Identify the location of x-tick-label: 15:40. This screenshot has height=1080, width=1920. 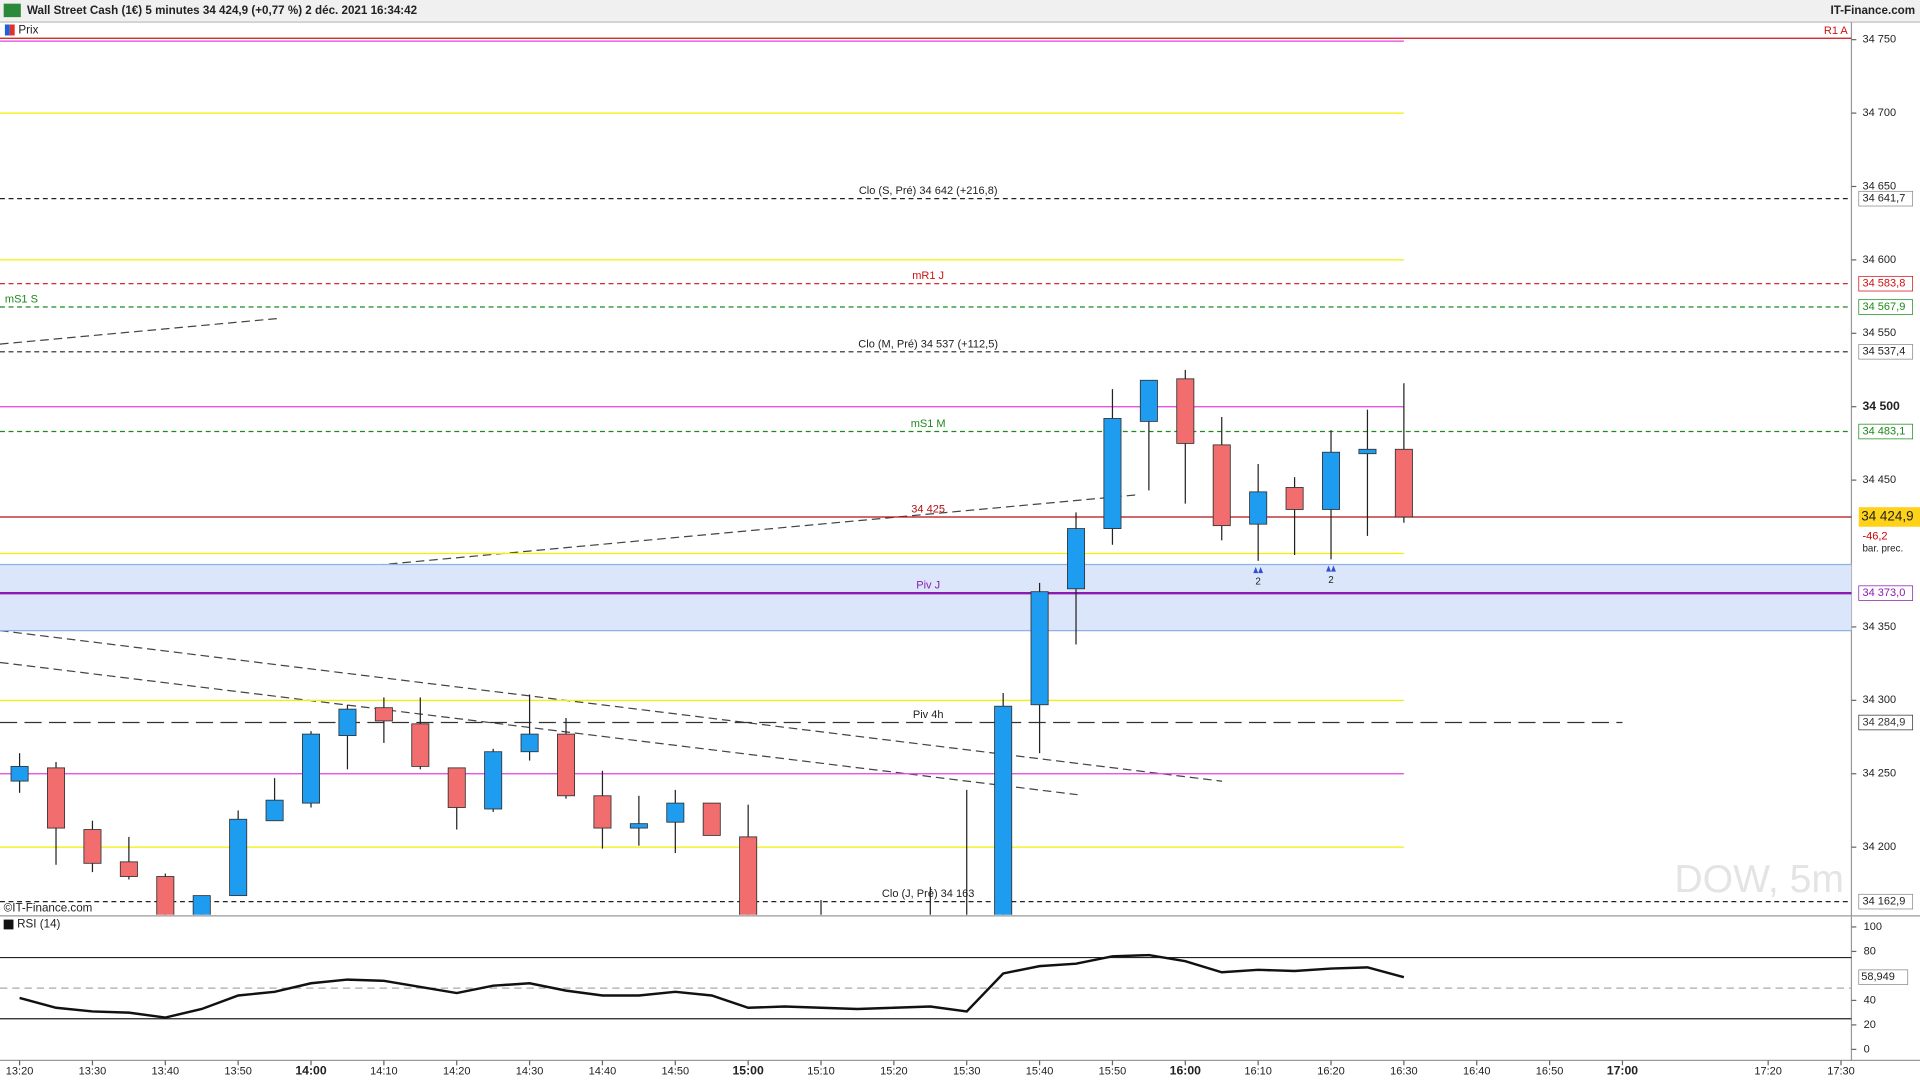
(1040, 1071).